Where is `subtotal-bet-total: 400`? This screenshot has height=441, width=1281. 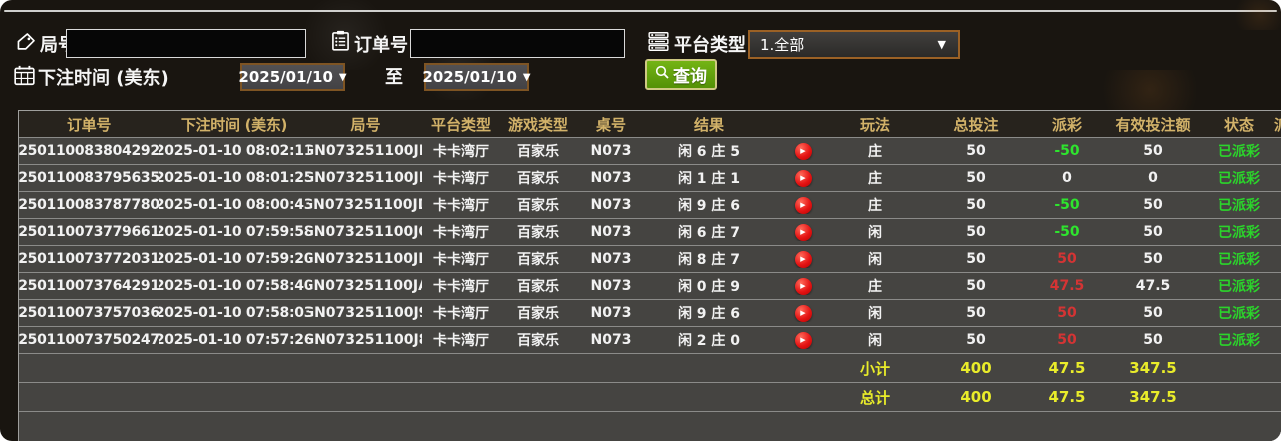
subtotal-bet-total: 400 is located at coordinates (976, 368).